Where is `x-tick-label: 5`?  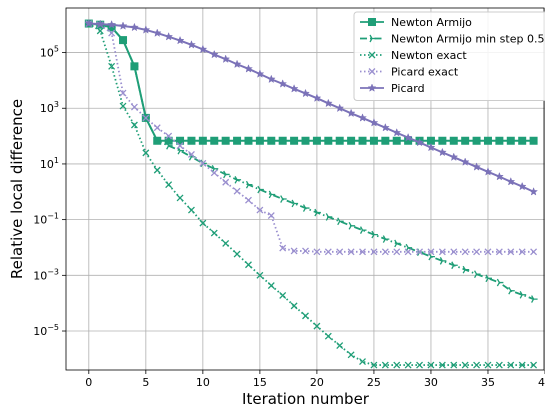
x-tick-label: 5 is located at coordinates (145, 382).